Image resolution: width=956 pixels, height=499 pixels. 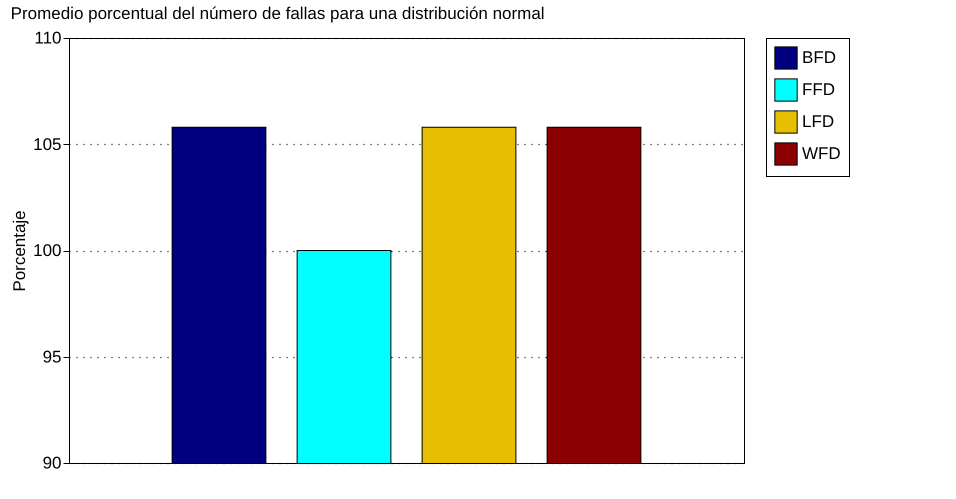 I want to click on y-tick-label: 90, so click(x=52, y=463).